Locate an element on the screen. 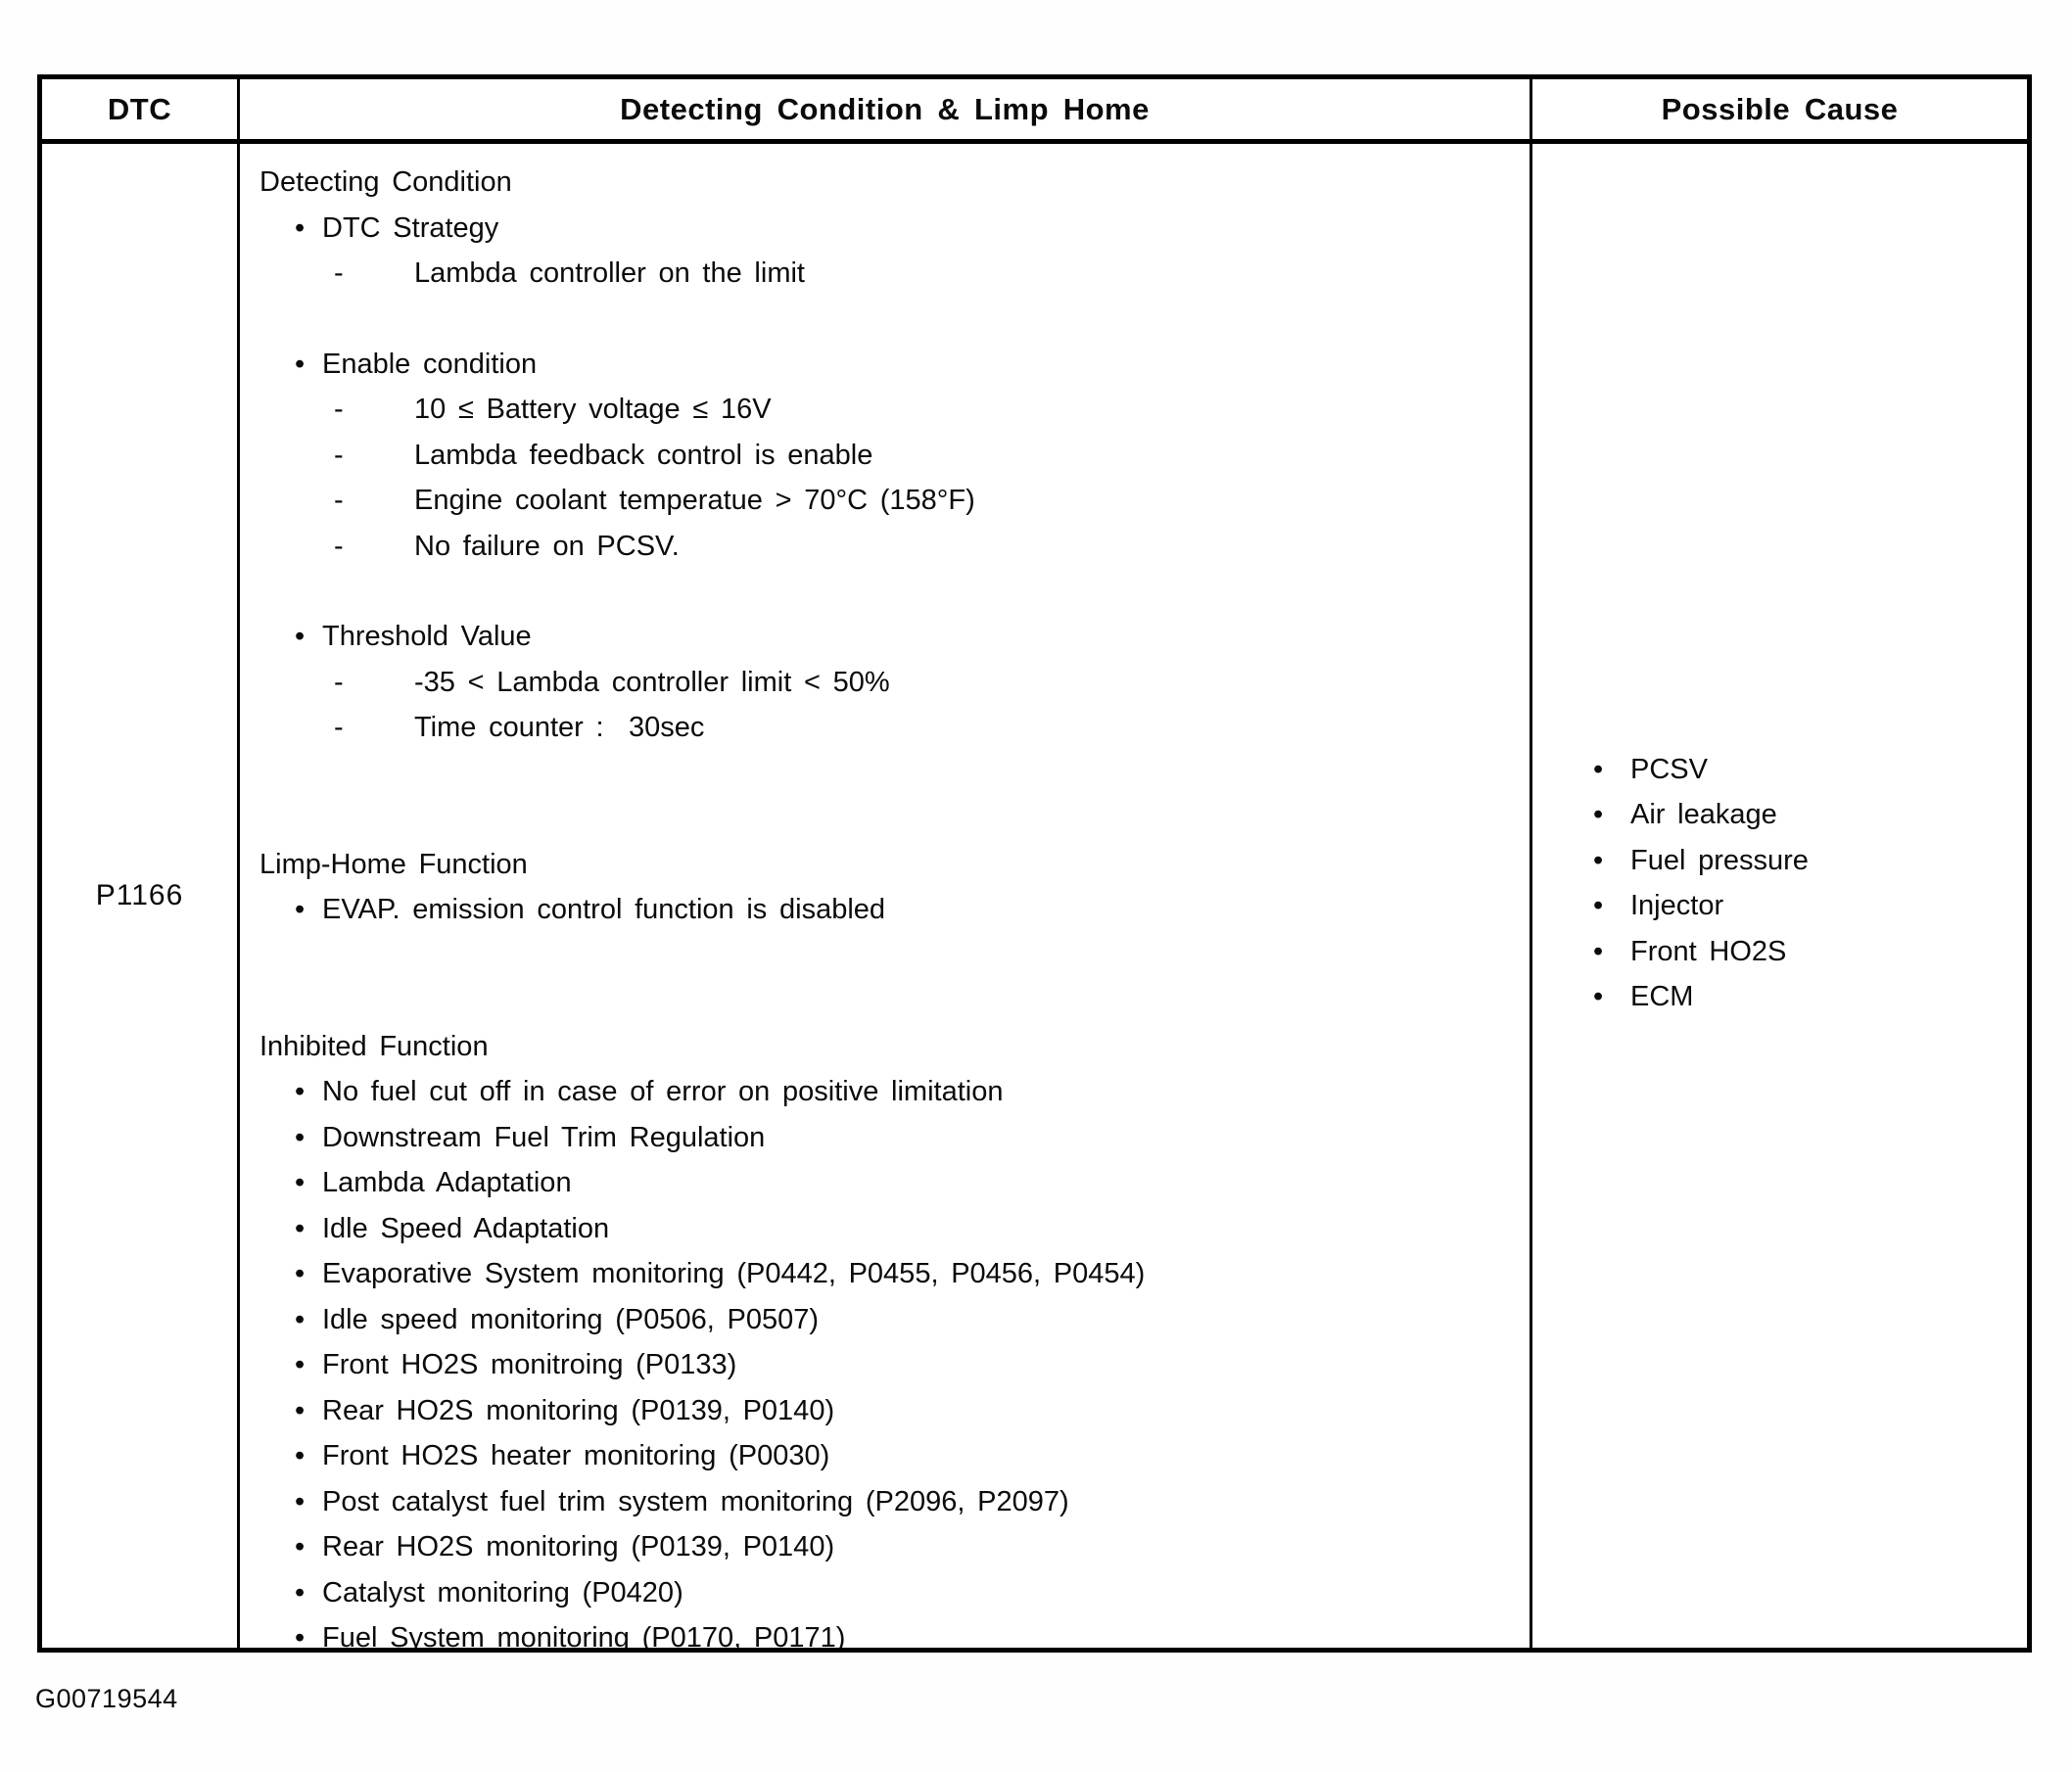 The height and width of the screenshot is (1772, 2072). list-item: • Idle speed monitoring (P0506, P0507) is located at coordinates (889, 1320).